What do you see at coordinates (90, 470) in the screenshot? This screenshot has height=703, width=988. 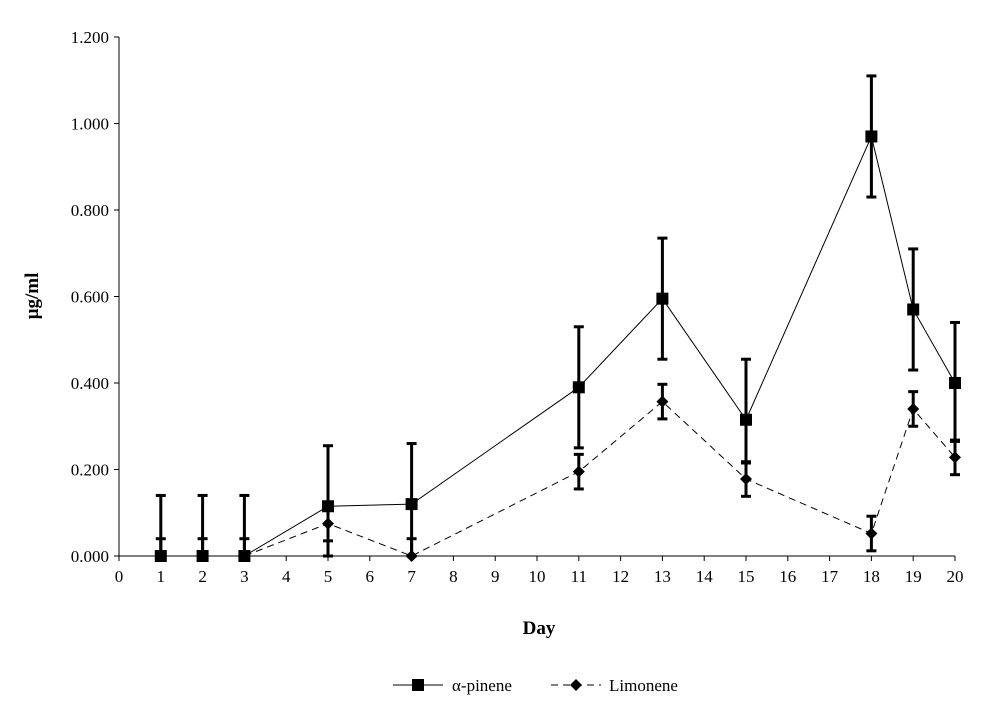 I see `y-tick-label: 0.200` at bounding box center [90, 470].